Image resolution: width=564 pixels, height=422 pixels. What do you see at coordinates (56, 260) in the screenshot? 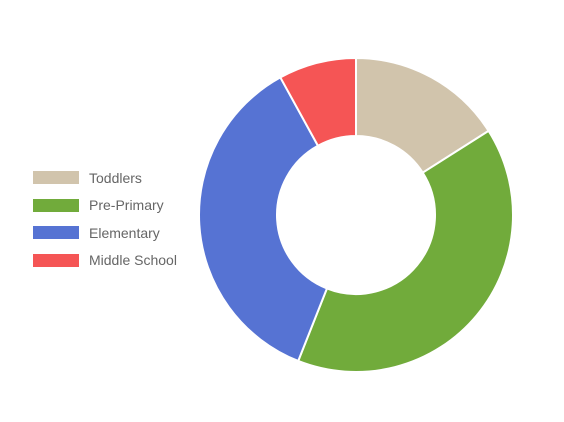
I see `legend-swatch-middle-school` at bounding box center [56, 260].